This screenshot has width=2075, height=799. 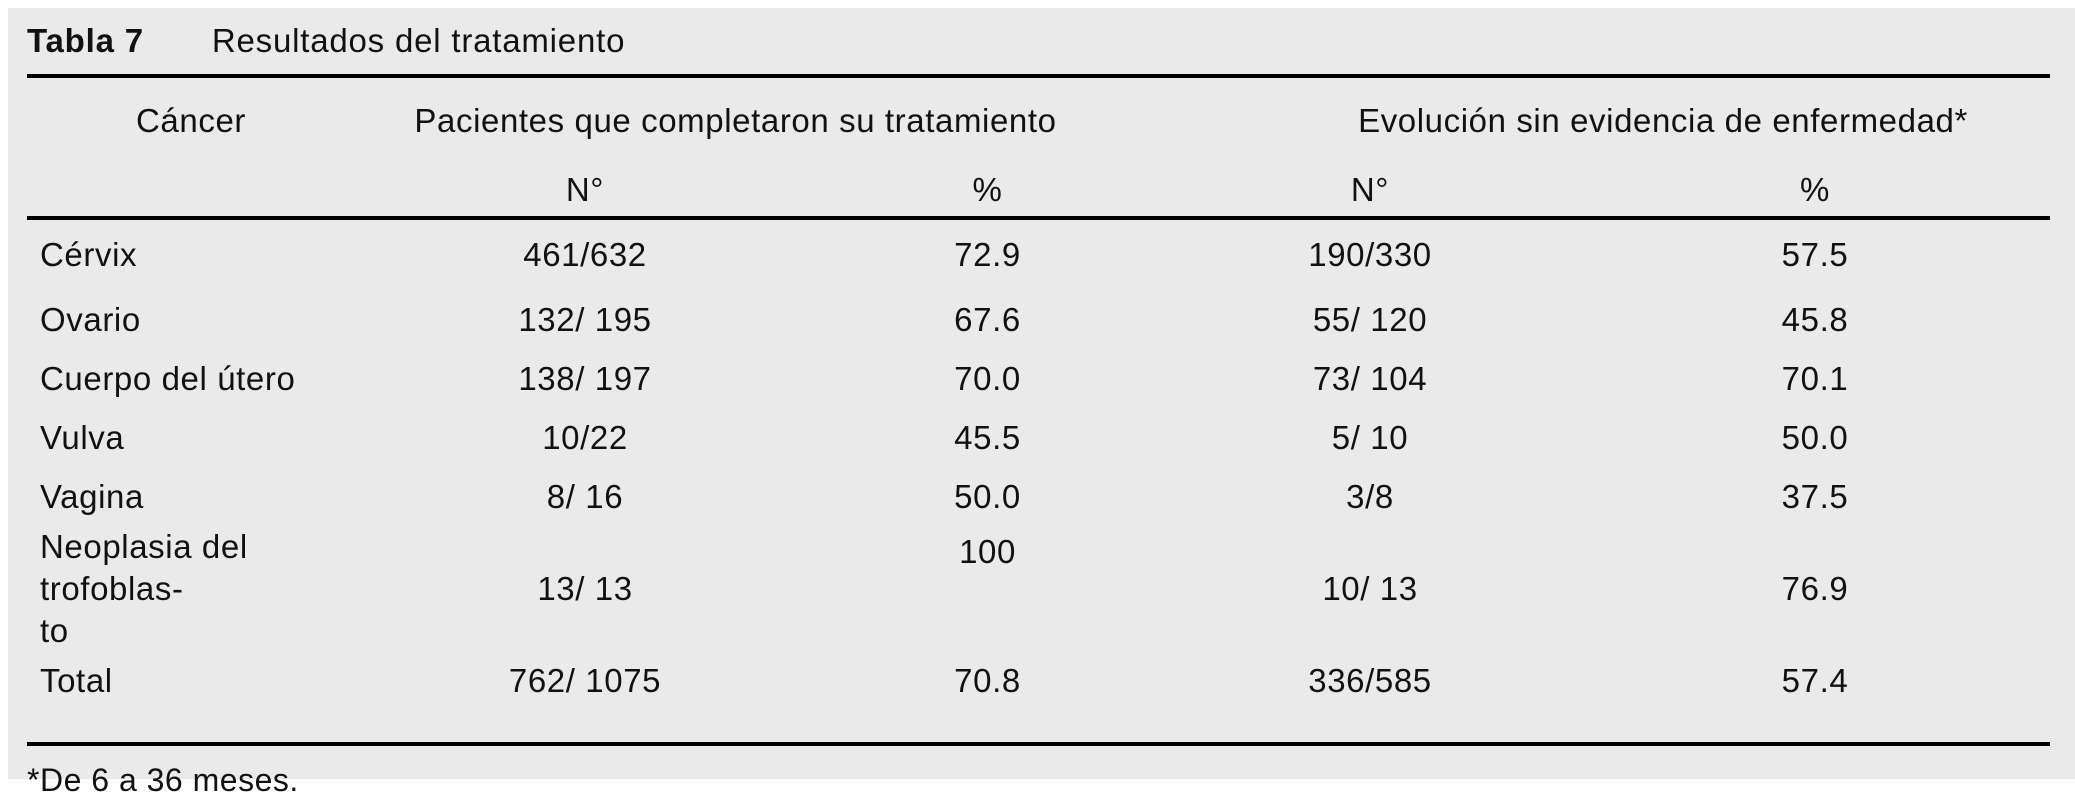 I want to click on cell-completed-n: 8/ 16, so click(x=585, y=496).